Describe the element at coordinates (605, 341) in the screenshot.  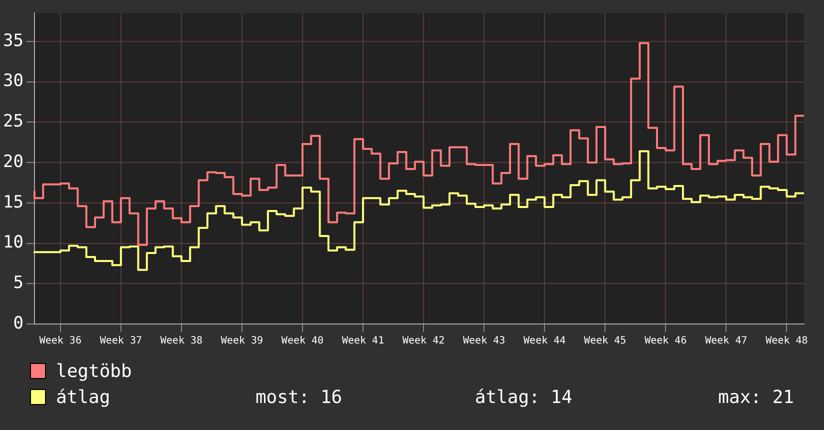
I see `x-tick-label: Week 45` at that location.